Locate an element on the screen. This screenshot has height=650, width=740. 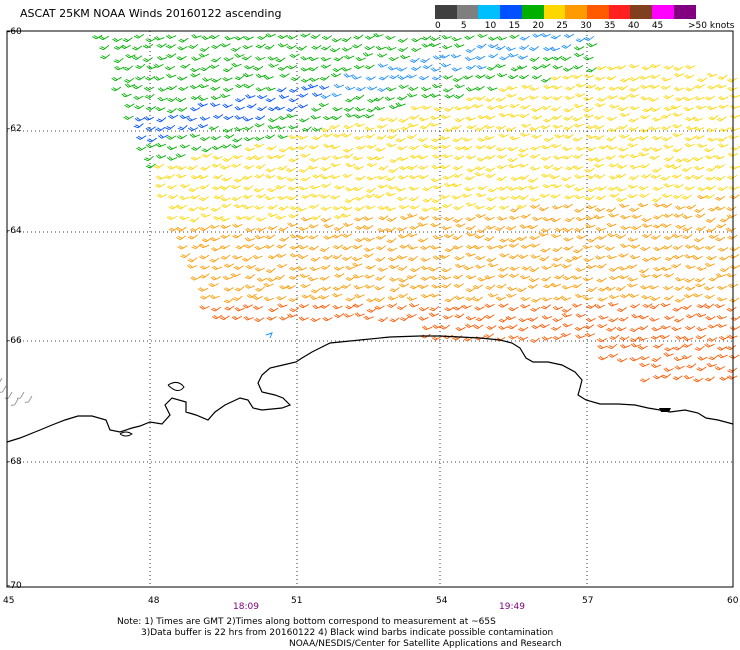
legend-swatch is located at coordinates (467, 12).